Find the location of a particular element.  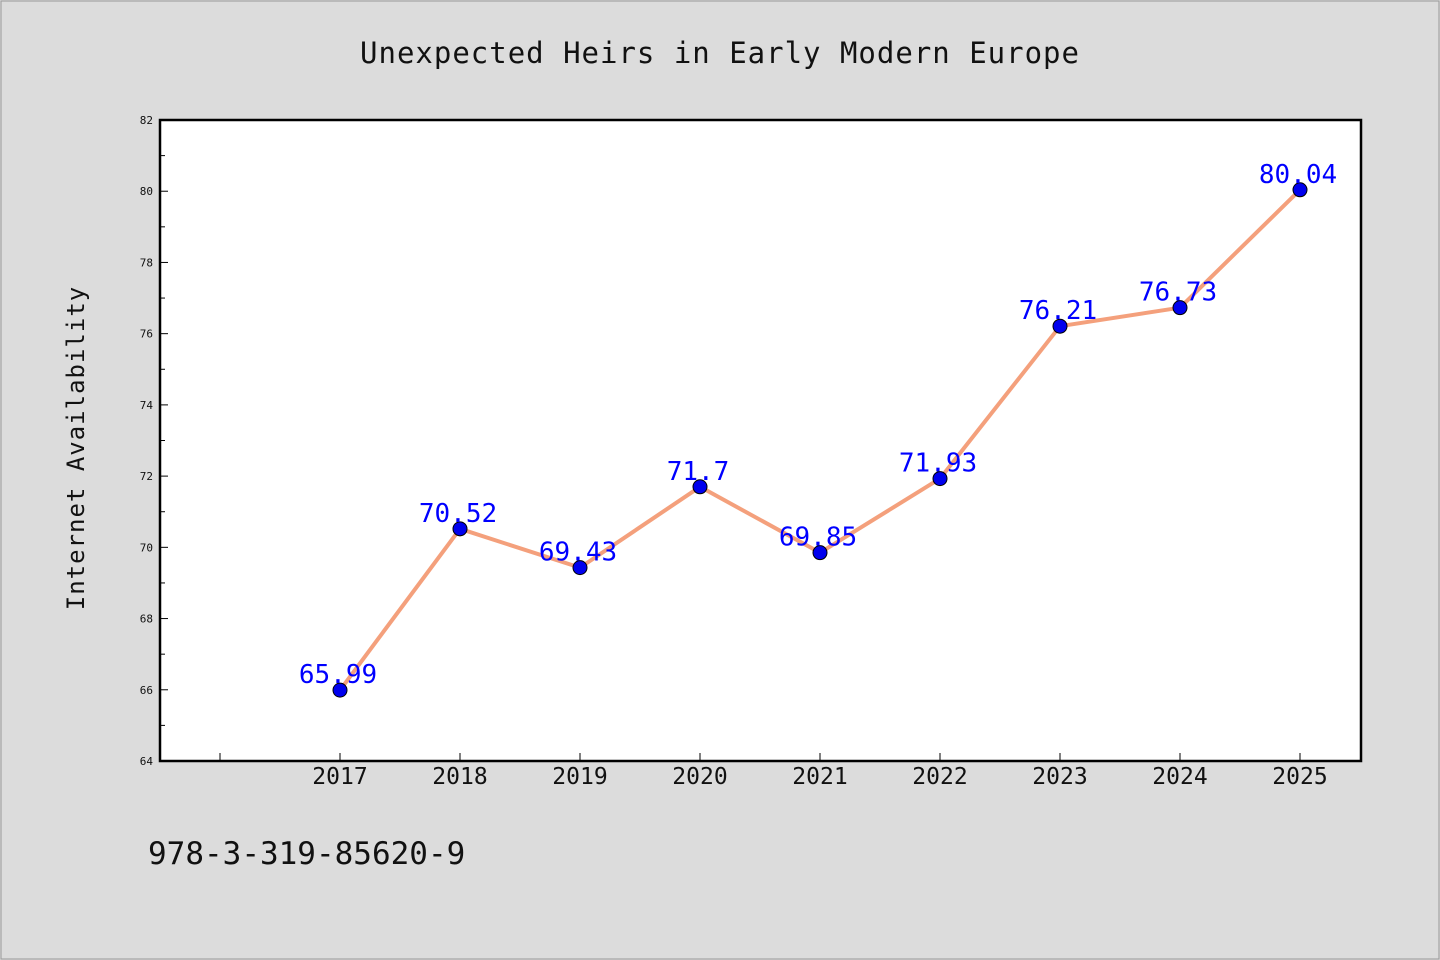

y-tick-label: 64 is located at coordinates (147, 761).